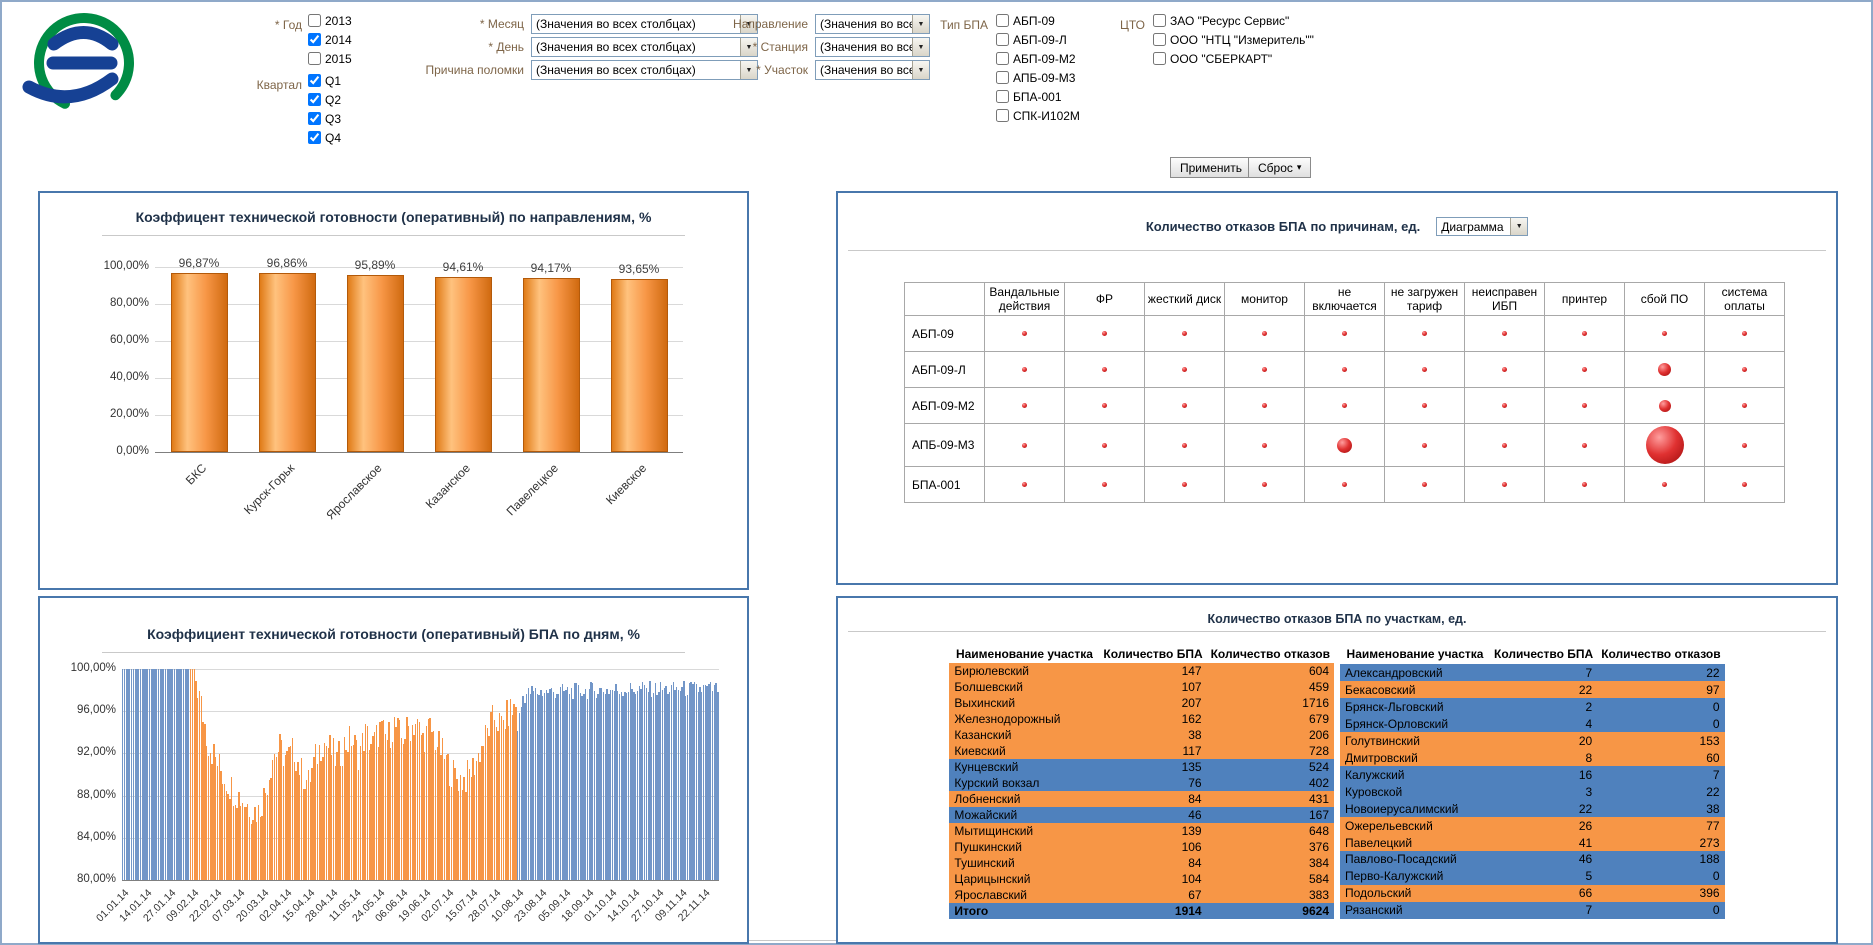  I want to click on table-row: Выхинский 207 1716, so click(1141, 703).